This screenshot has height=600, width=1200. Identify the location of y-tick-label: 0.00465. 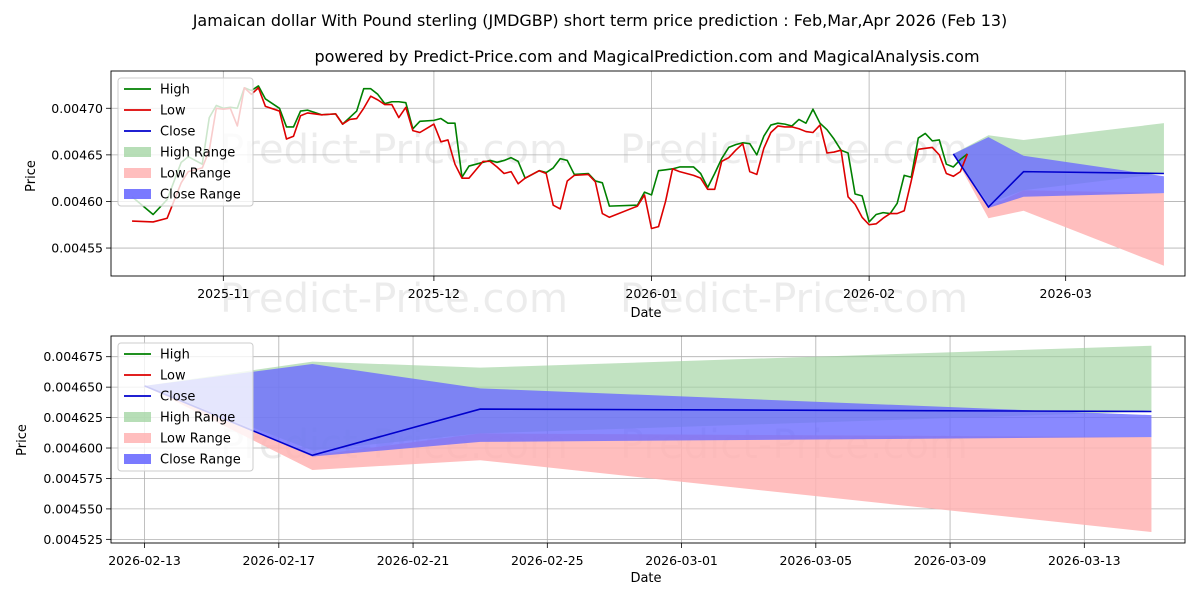
(77, 154).